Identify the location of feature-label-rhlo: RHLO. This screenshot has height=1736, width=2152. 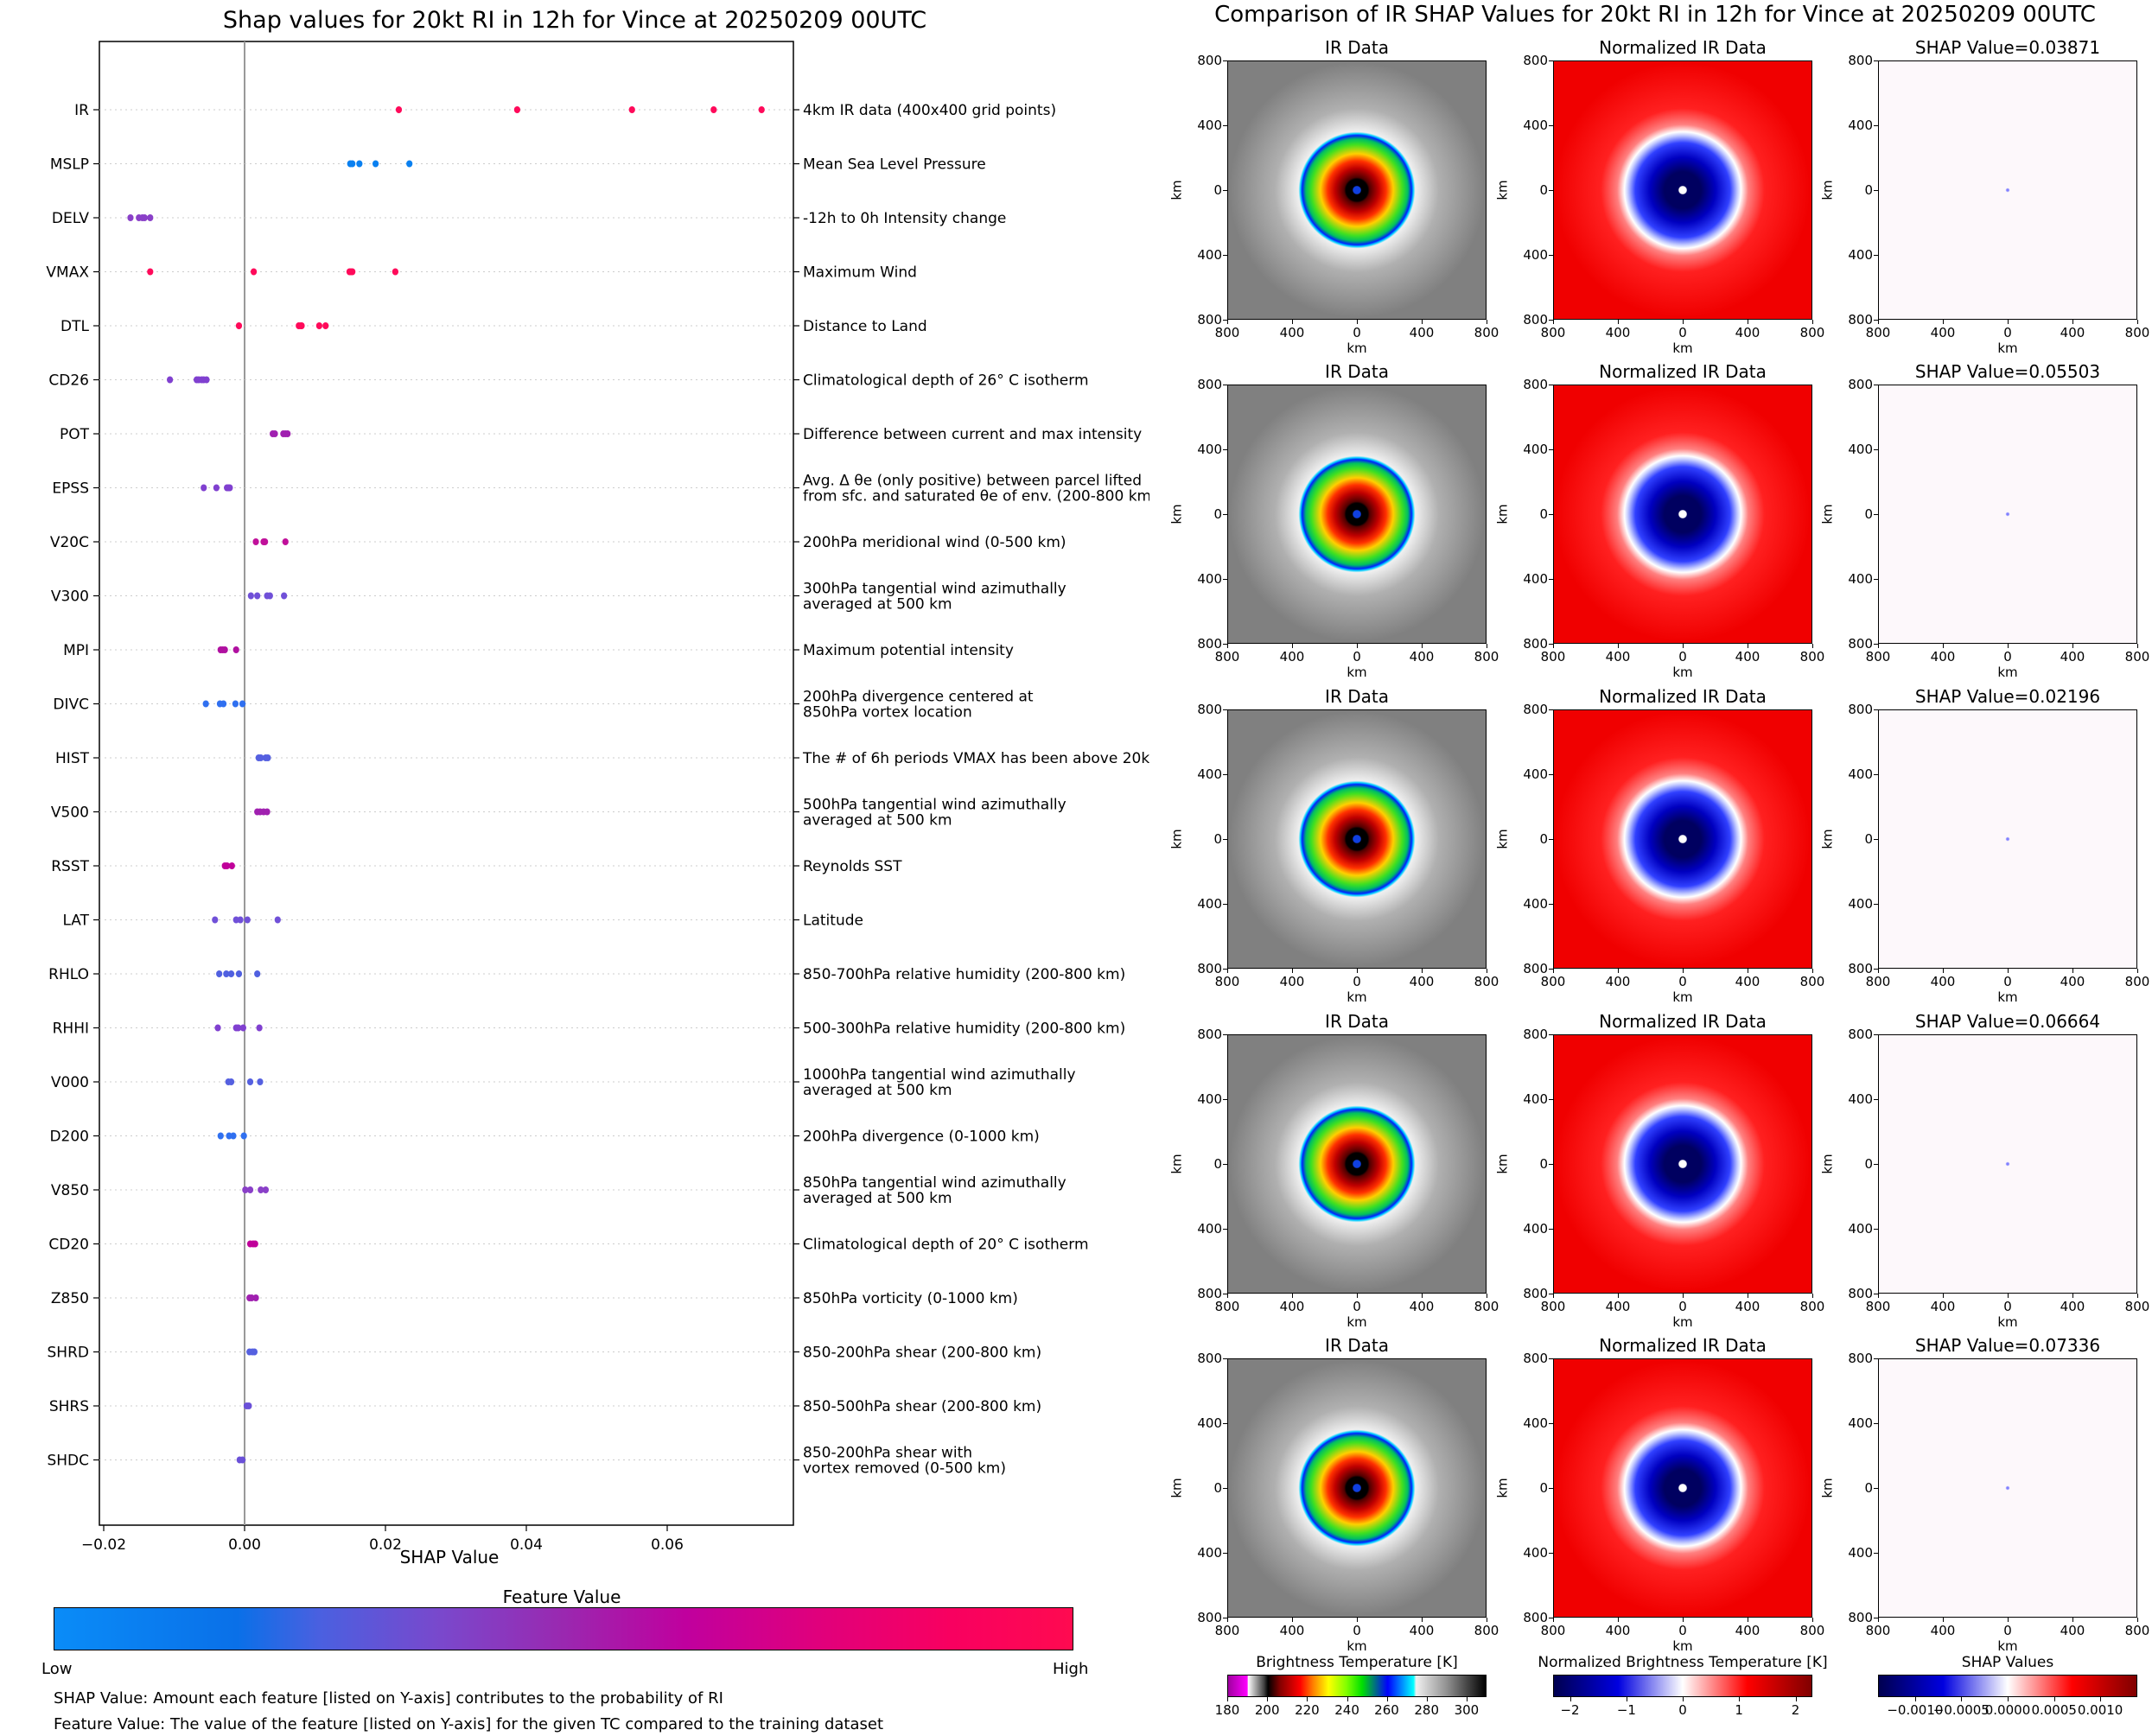
(68, 975).